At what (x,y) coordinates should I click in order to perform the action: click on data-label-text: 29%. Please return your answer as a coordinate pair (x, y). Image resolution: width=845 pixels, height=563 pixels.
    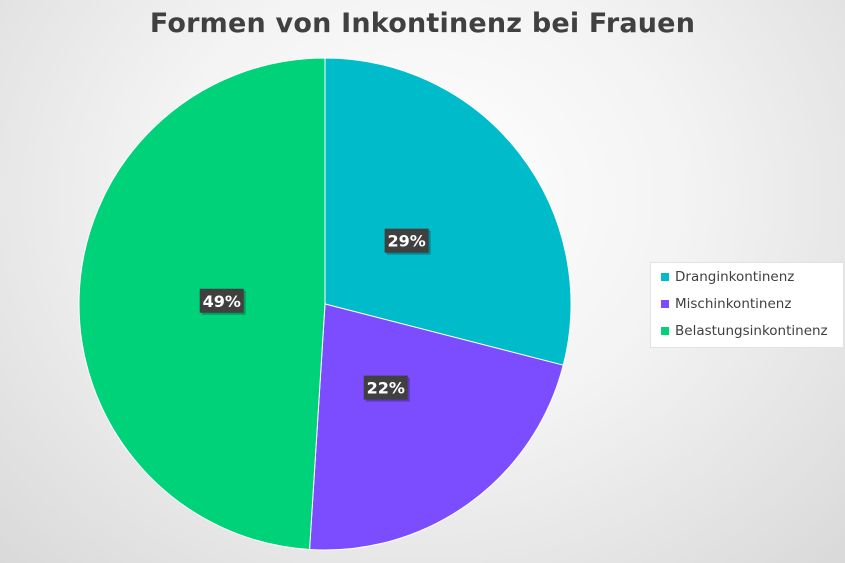
    Looking at the image, I should click on (406, 241).